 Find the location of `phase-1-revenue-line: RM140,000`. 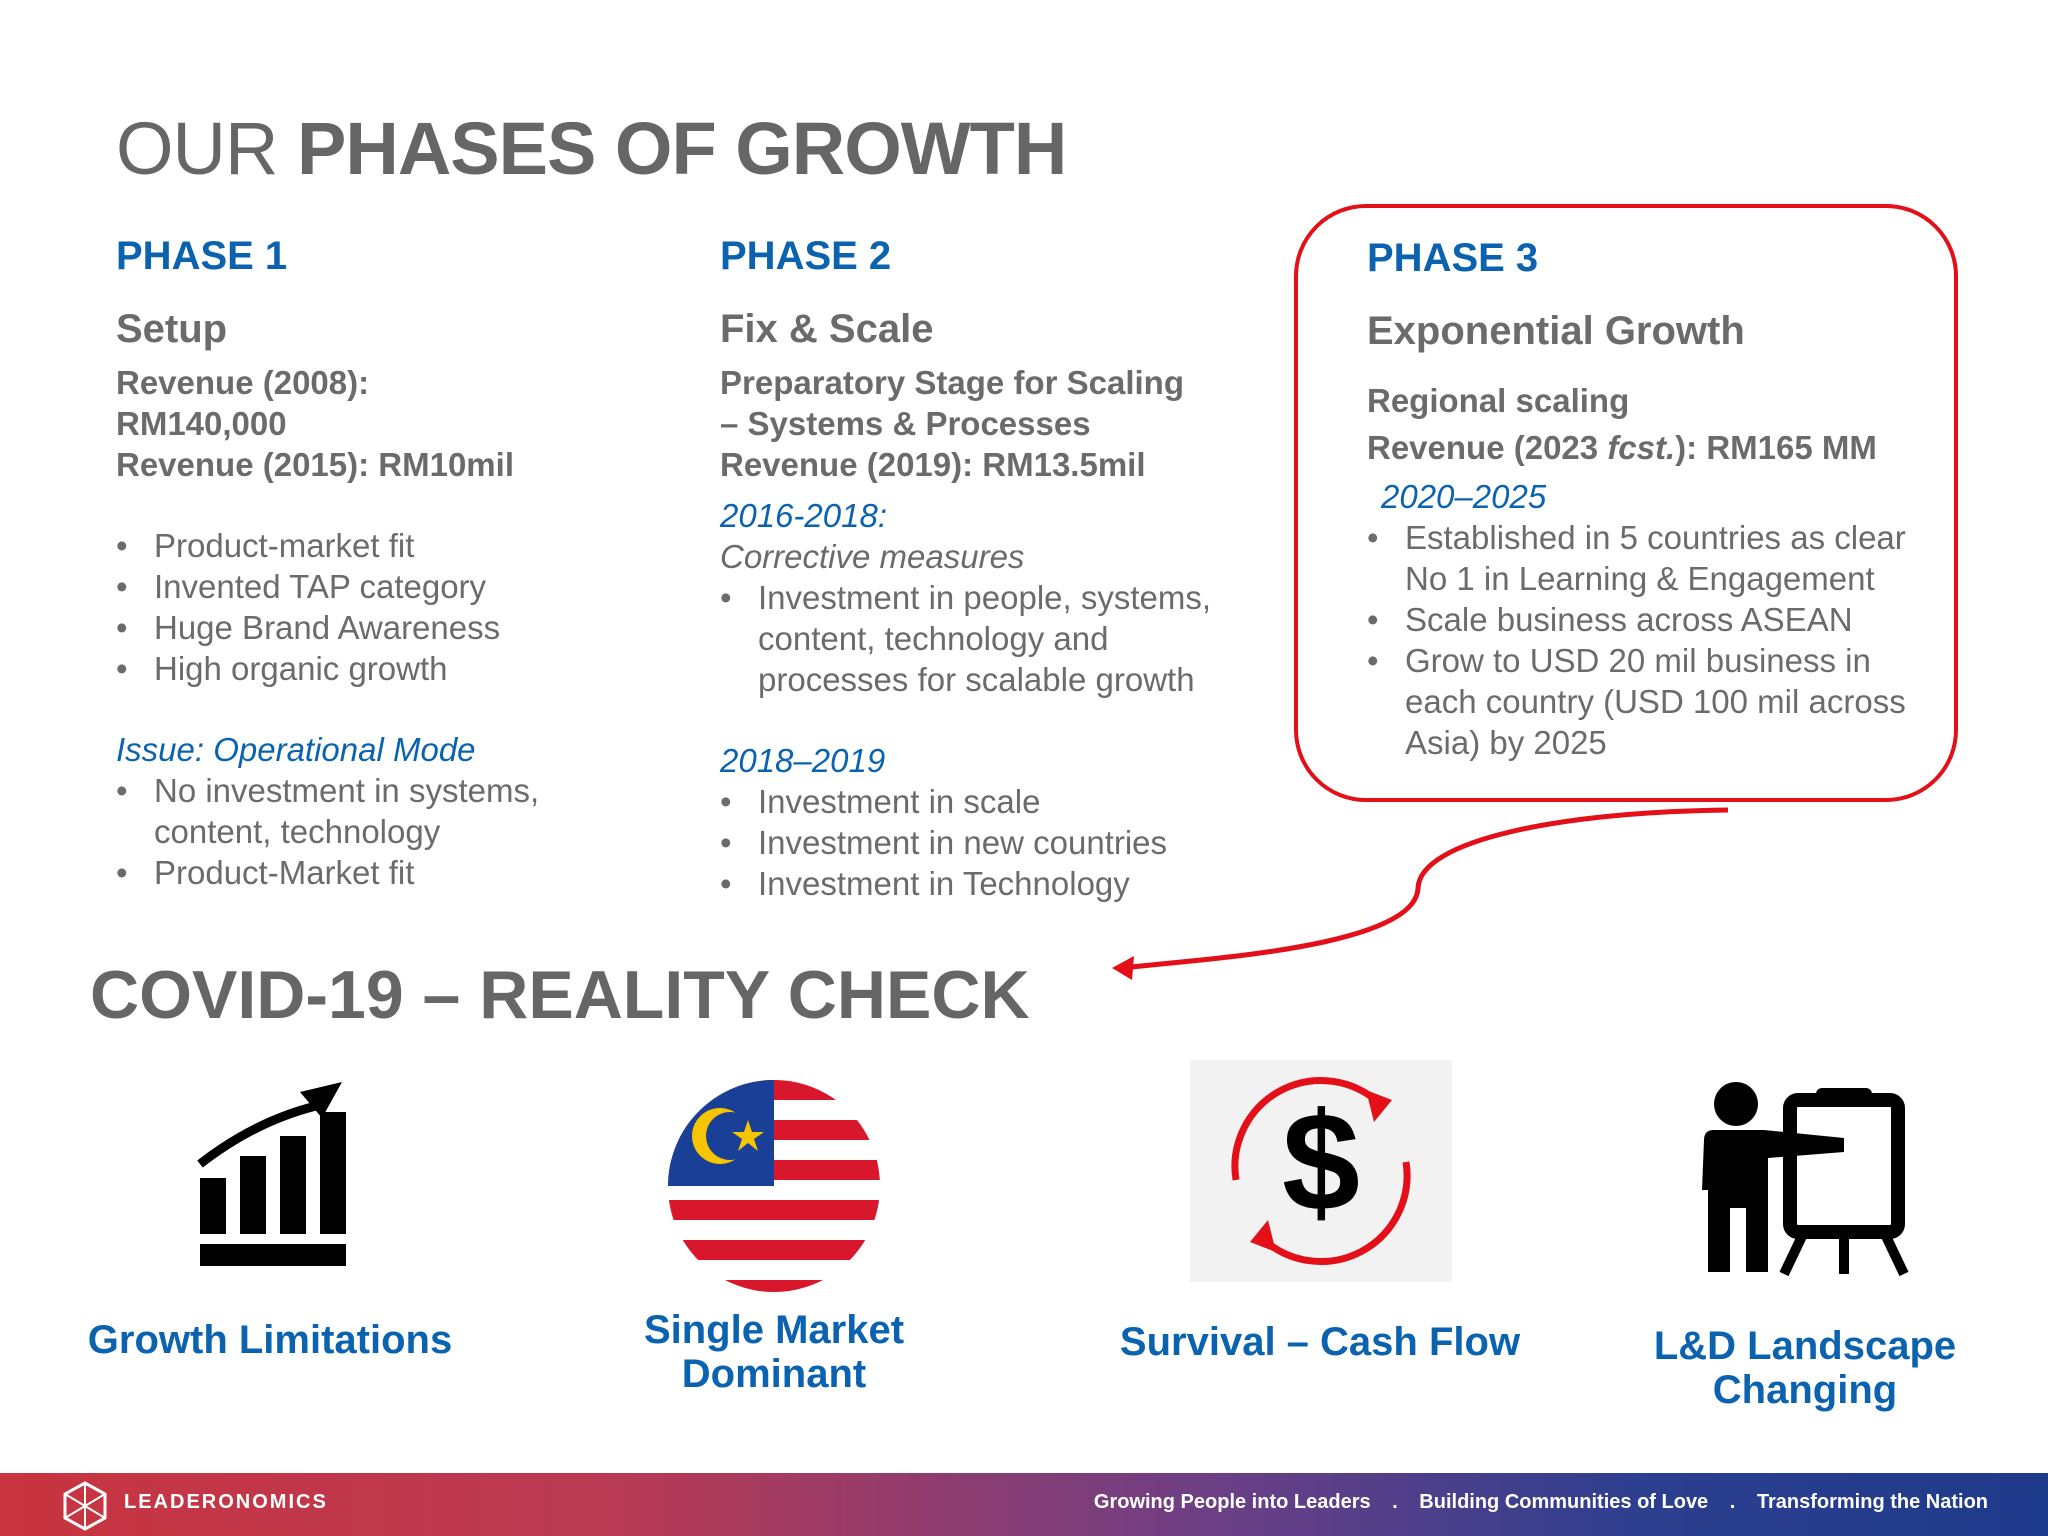

phase-1-revenue-line: RM140,000 is located at coordinates (201, 423).